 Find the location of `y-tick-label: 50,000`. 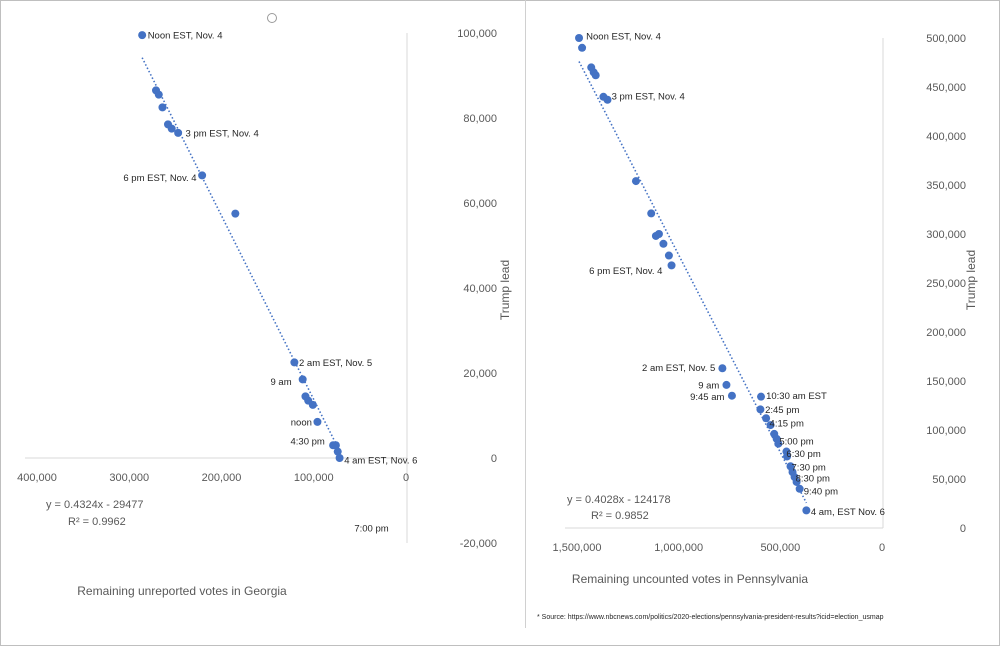

y-tick-label: 50,000 is located at coordinates (949, 480).